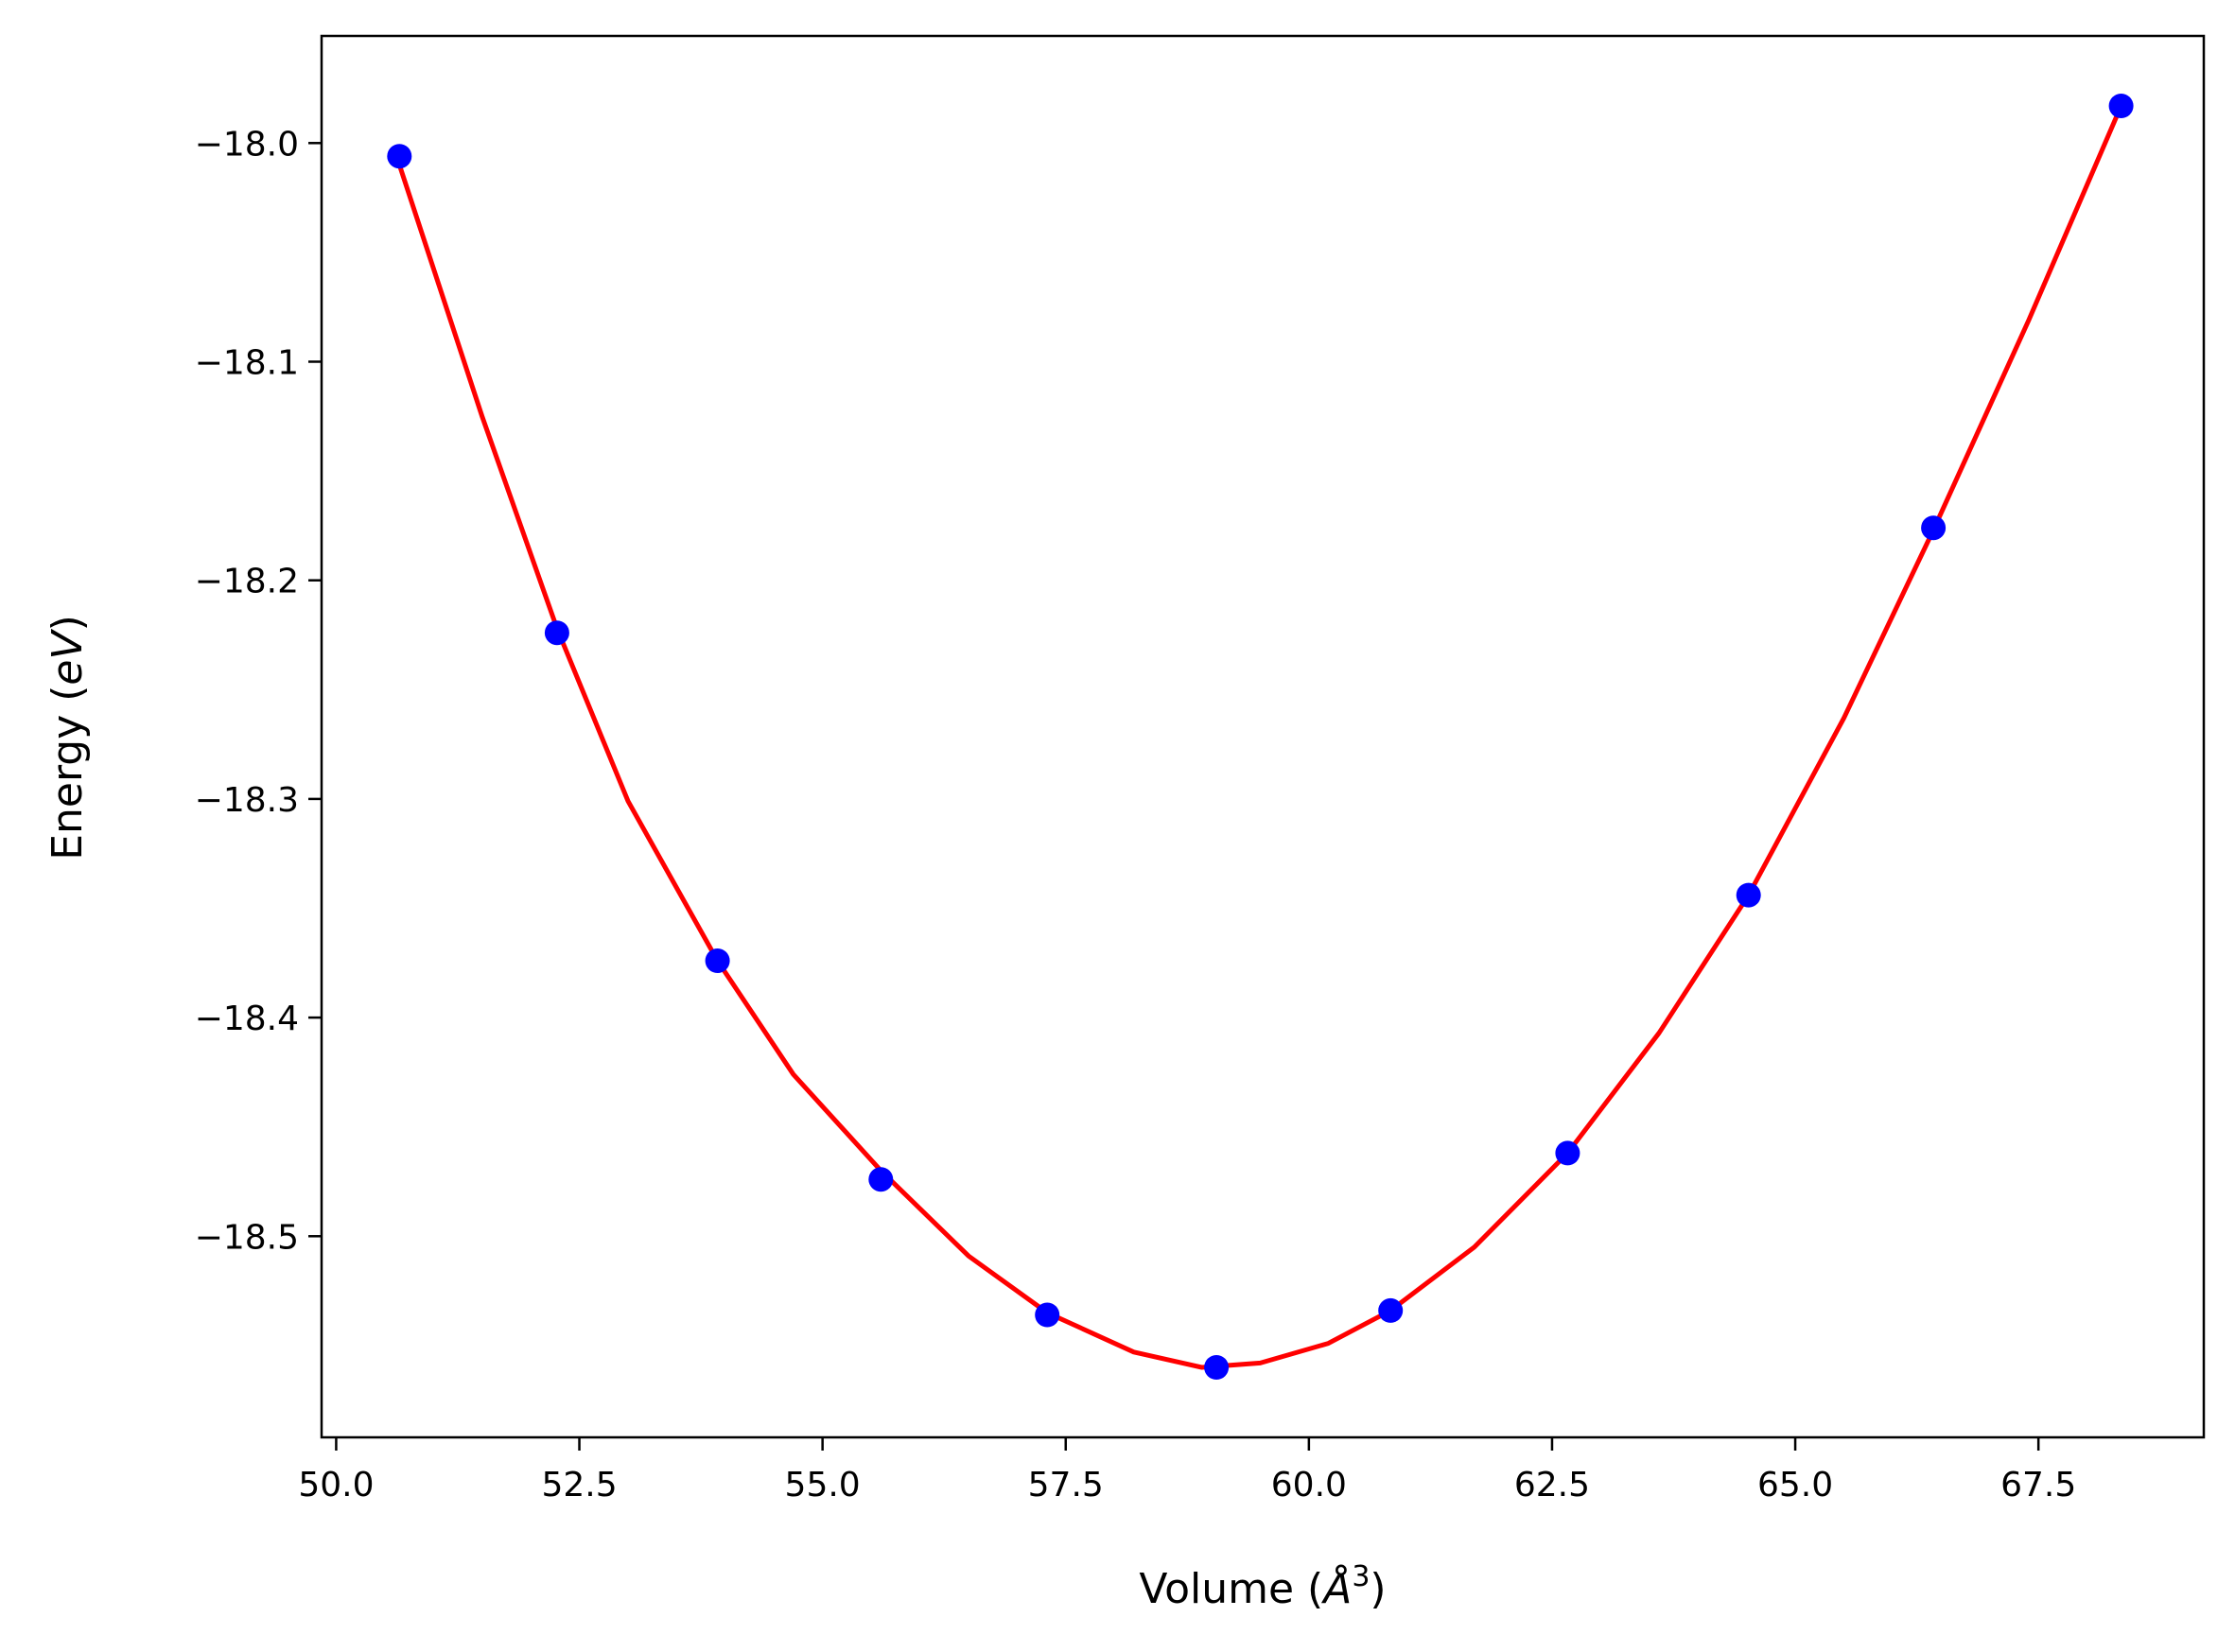  Describe the element at coordinates (247, 801) in the screenshot. I see `y-tick-label: −18.3` at that location.